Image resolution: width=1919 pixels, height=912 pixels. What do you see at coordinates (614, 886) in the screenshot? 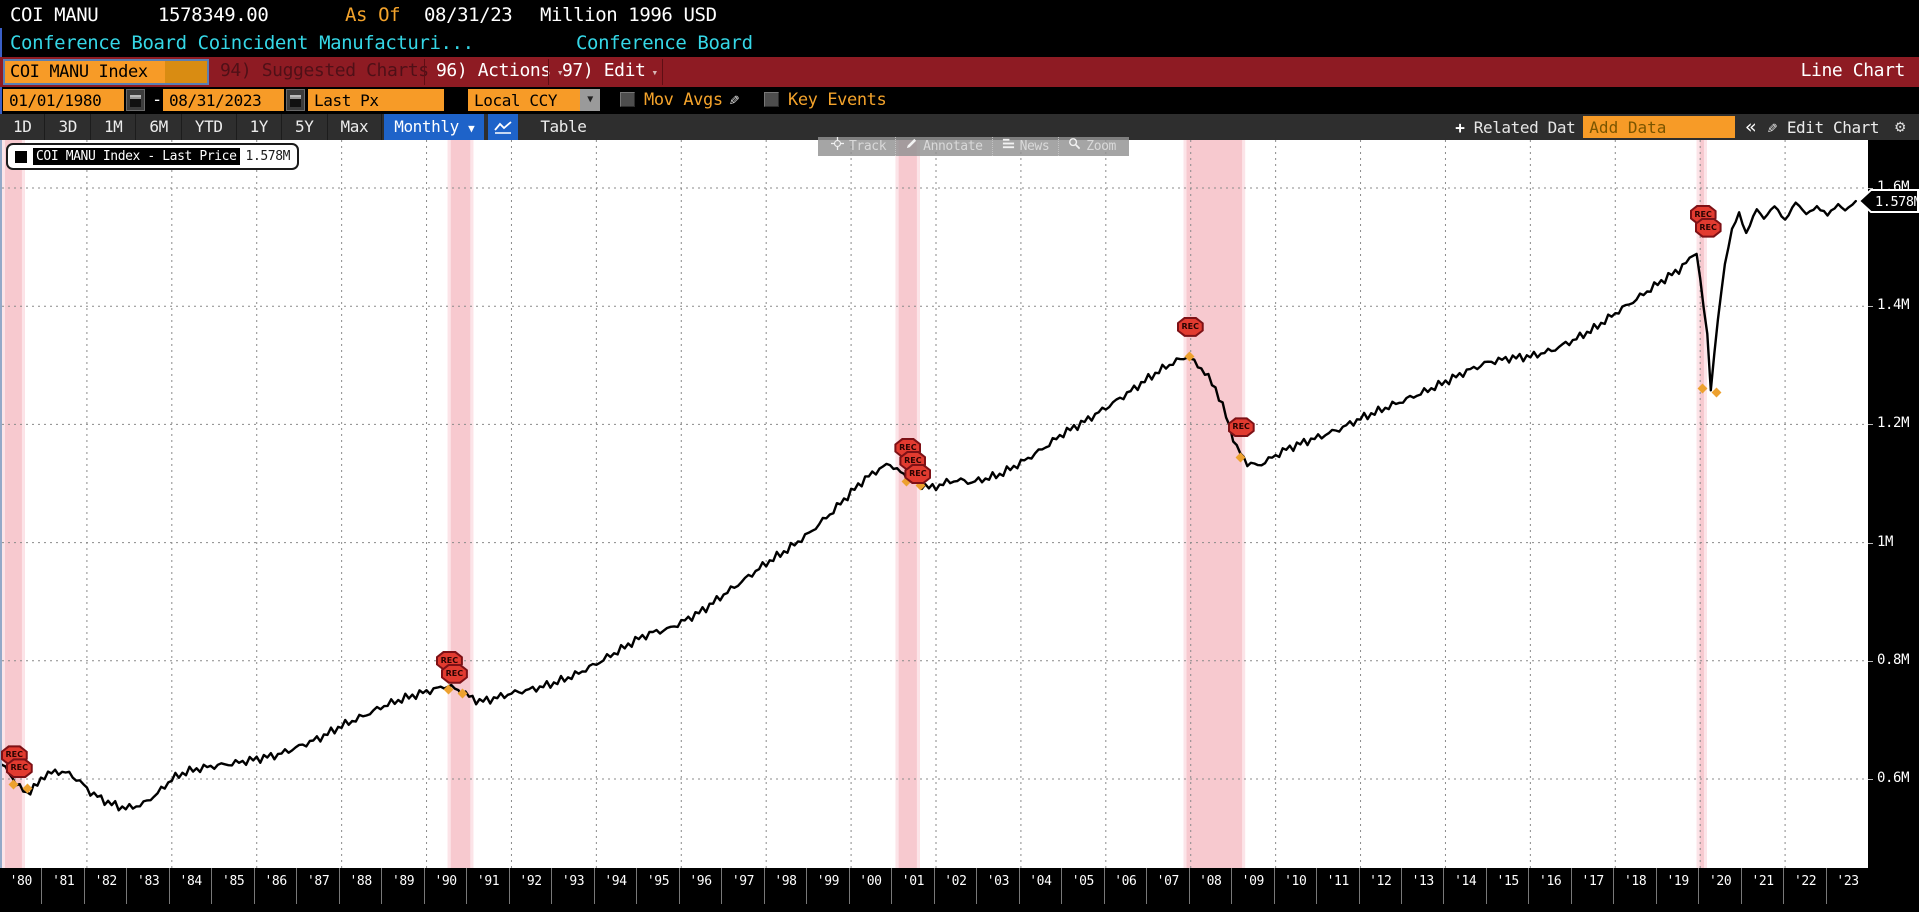
I see `x-tick-label: '94` at bounding box center [614, 886].